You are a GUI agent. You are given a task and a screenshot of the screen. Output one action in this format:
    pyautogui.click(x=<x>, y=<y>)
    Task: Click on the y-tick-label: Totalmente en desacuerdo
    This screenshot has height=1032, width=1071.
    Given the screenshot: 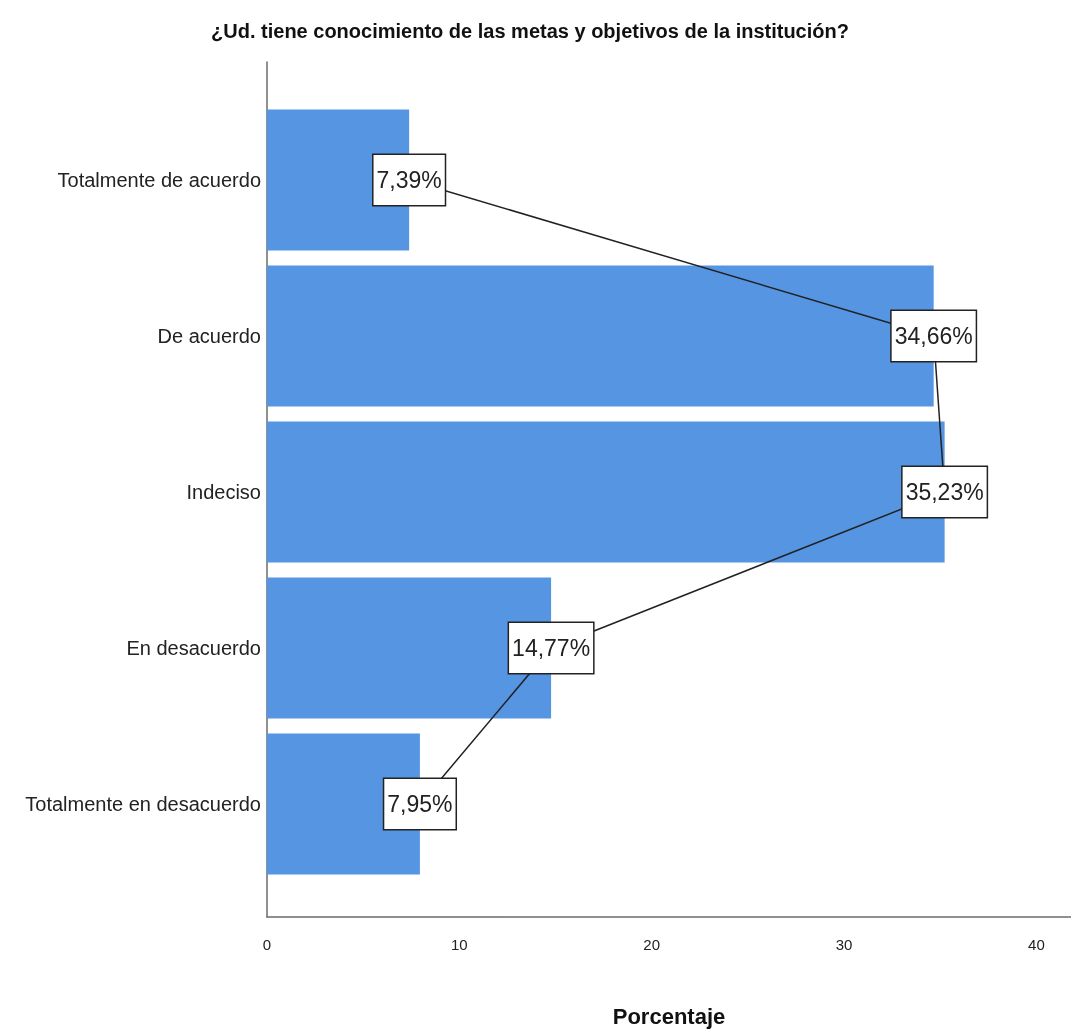 What is the action you would take?
    pyautogui.click(x=143, y=804)
    